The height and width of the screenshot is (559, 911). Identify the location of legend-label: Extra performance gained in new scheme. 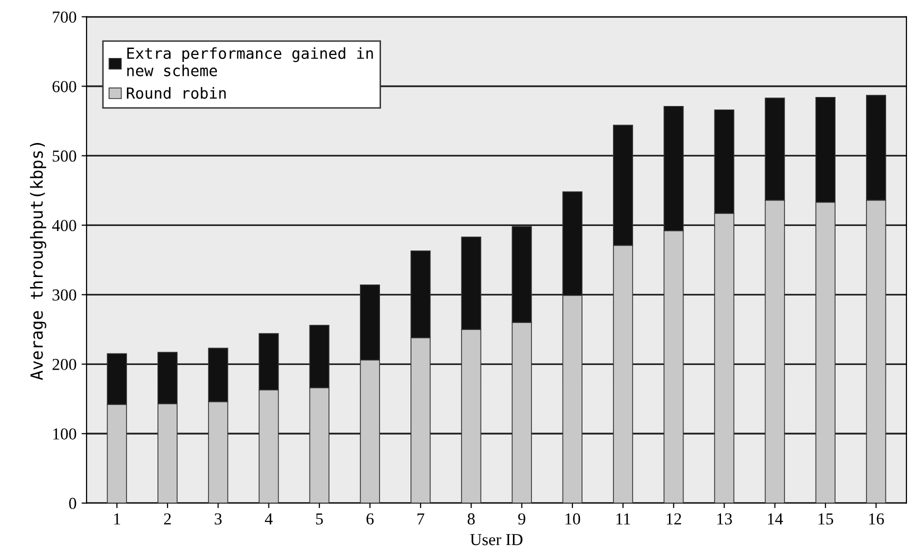
(250, 61).